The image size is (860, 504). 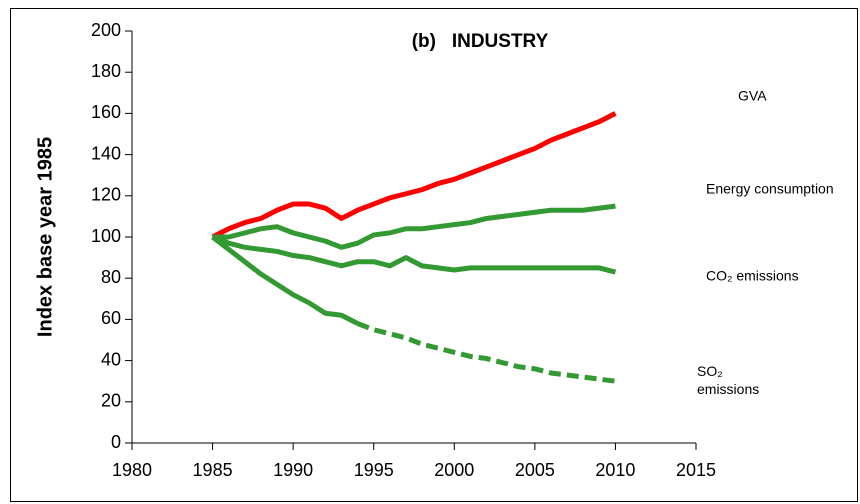 I want to click on y-axis-label: Index base year 1985, so click(x=45, y=237).